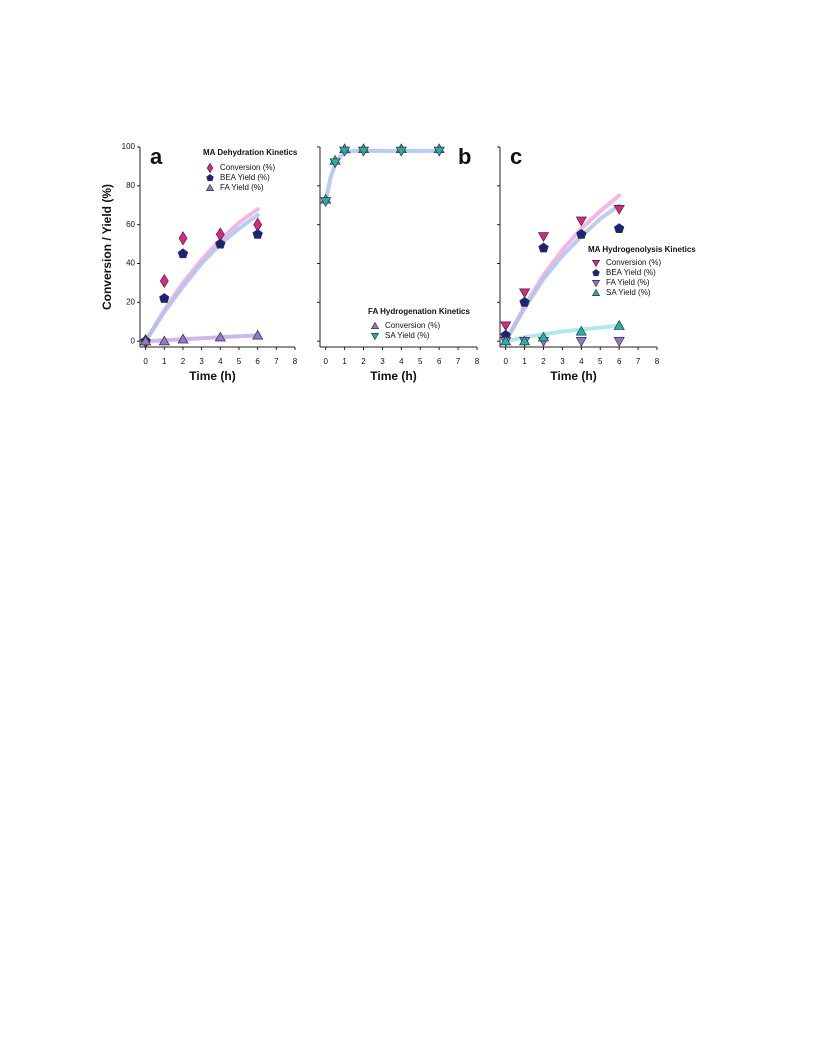 Image resolution: width=816 pixels, height=1056 pixels. I want to click on chart-title: MA Dehydration Kinetics, so click(250, 152).